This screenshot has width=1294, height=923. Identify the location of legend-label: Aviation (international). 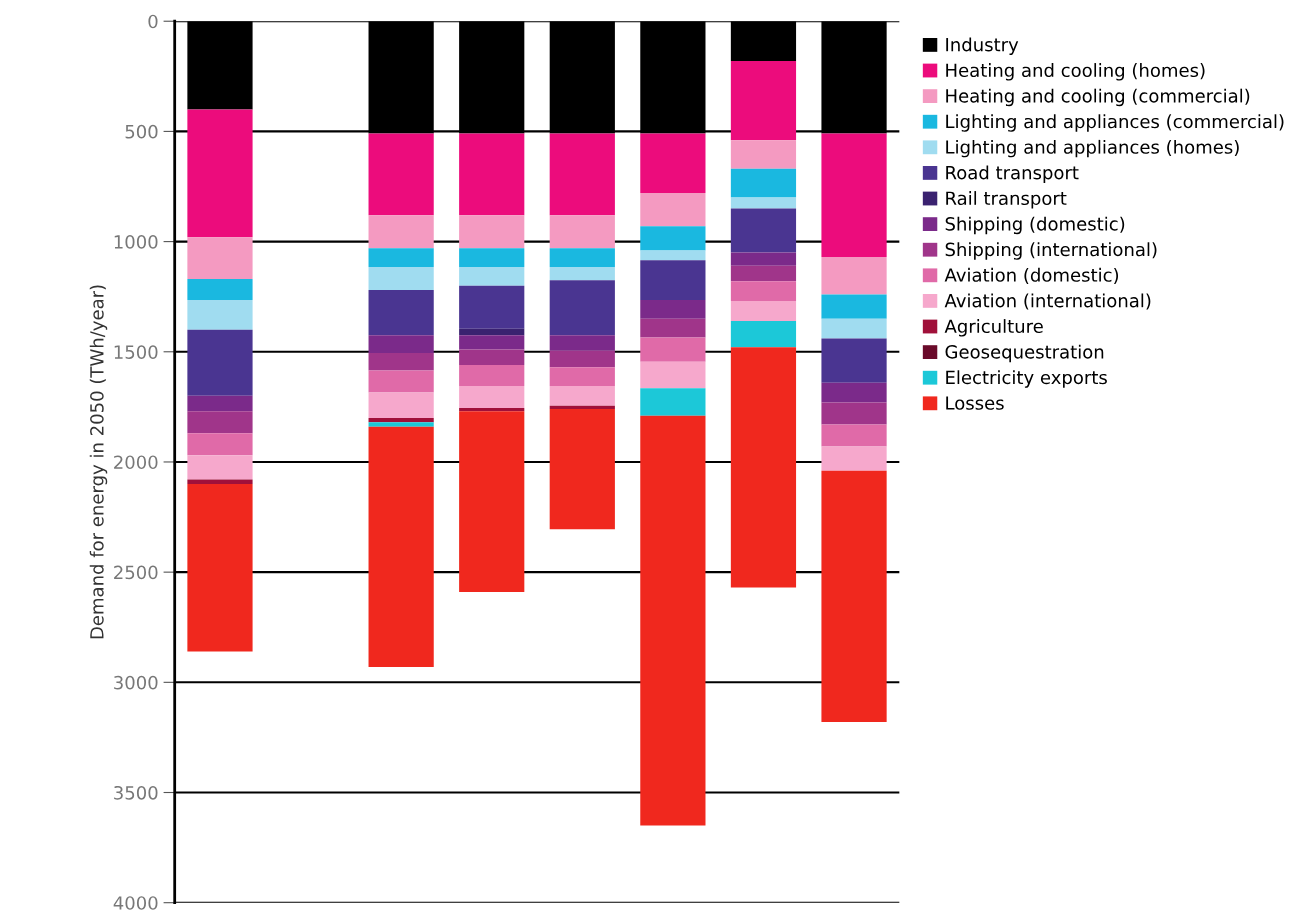
(1047, 301).